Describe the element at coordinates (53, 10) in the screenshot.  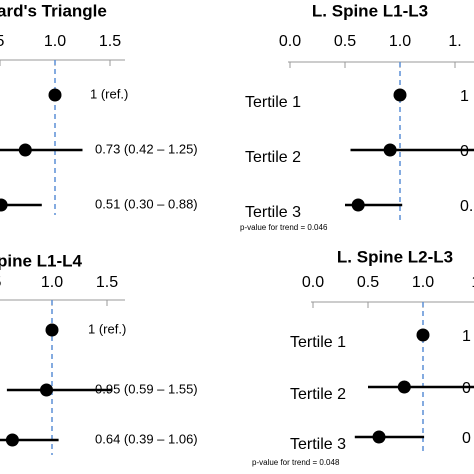
I see `panel-title: ard's Triangle` at that location.